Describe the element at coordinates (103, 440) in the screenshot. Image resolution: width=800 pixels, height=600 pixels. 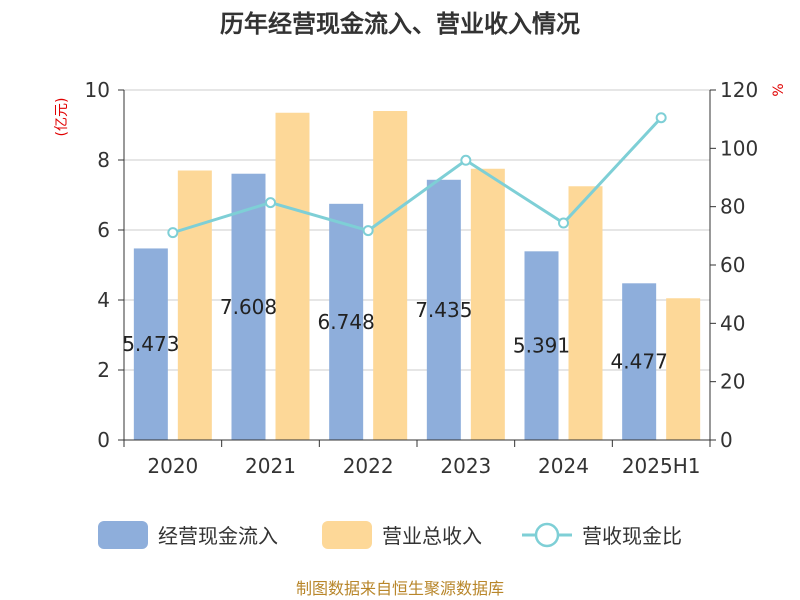
I see `left-tick-label: 0` at that location.